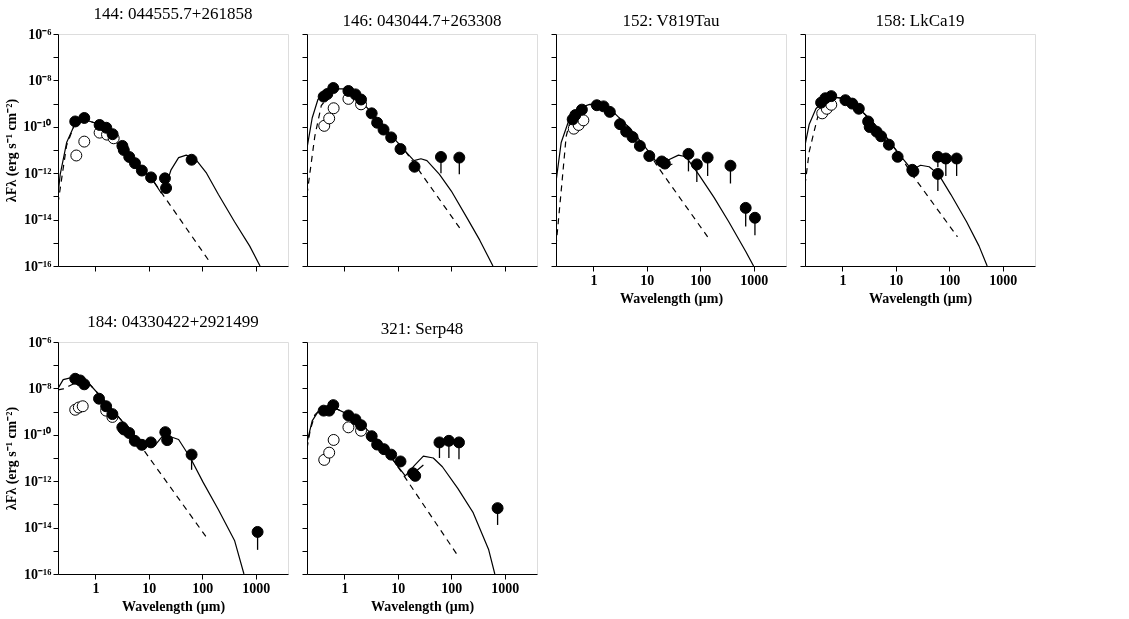 The width and height of the screenshot is (1129, 619). What do you see at coordinates (920, 20) in the screenshot?
I see `chart-title: 158: LkCa19` at bounding box center [920, 20].